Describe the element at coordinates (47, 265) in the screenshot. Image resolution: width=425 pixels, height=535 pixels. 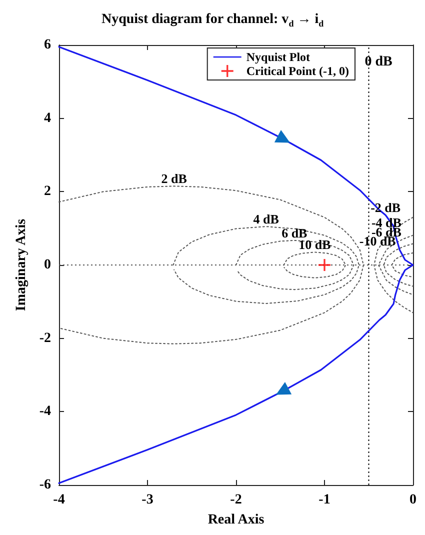
I see `y-tick-label: 0` at that location.